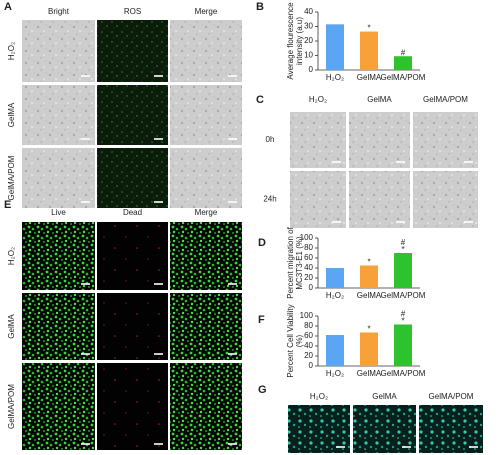 The width and height of the screenshot is (500, 455). Describe the element at coordinates (299, 41) in the screenshot. I see `y-axis-label: intensity (a.u)` at that location.